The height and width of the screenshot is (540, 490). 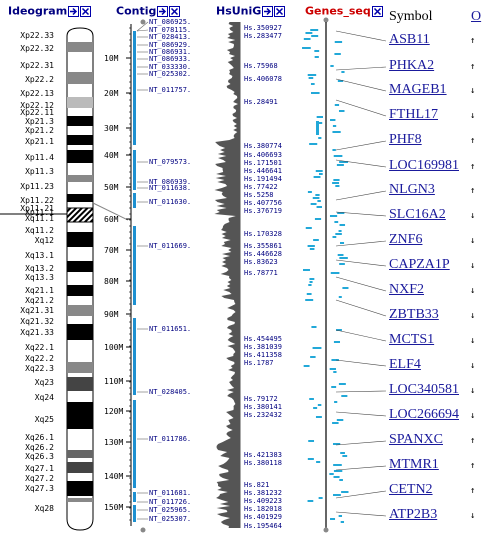 I want to click on contig-label: NT_025307., so click(x=170, y=519).